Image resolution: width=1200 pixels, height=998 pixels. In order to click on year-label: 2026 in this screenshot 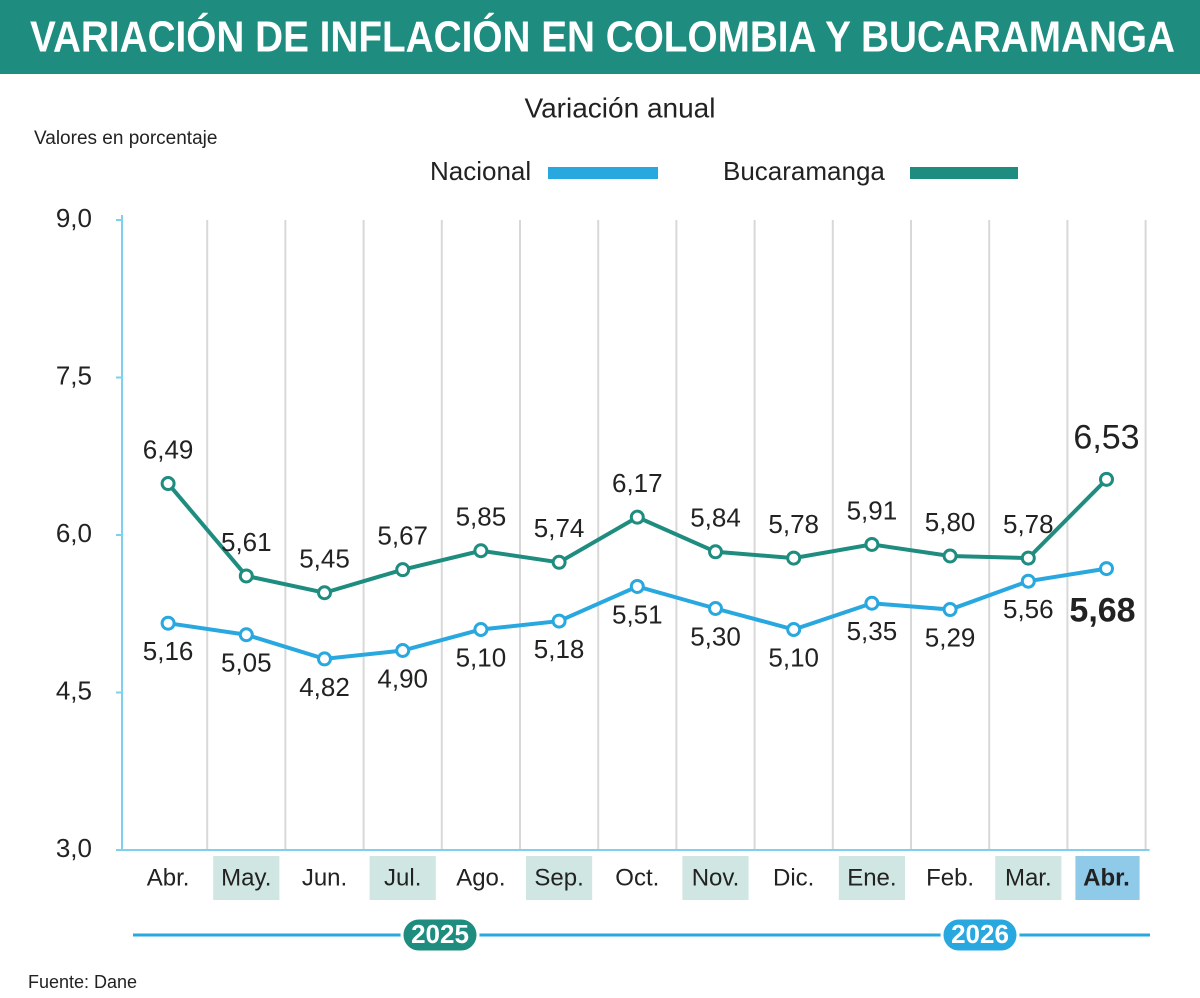, I will do `click(980, 934)`.